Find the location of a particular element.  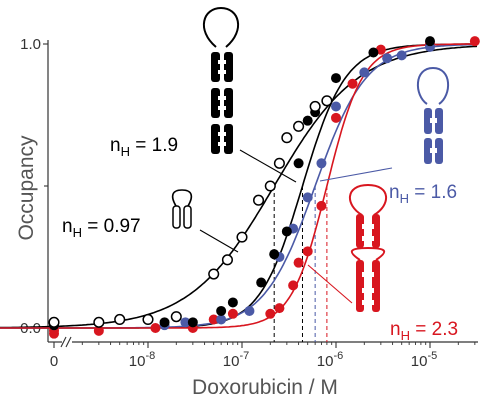

x-axis-title: Doxorubicin / M is located at coordinates (265, 387).